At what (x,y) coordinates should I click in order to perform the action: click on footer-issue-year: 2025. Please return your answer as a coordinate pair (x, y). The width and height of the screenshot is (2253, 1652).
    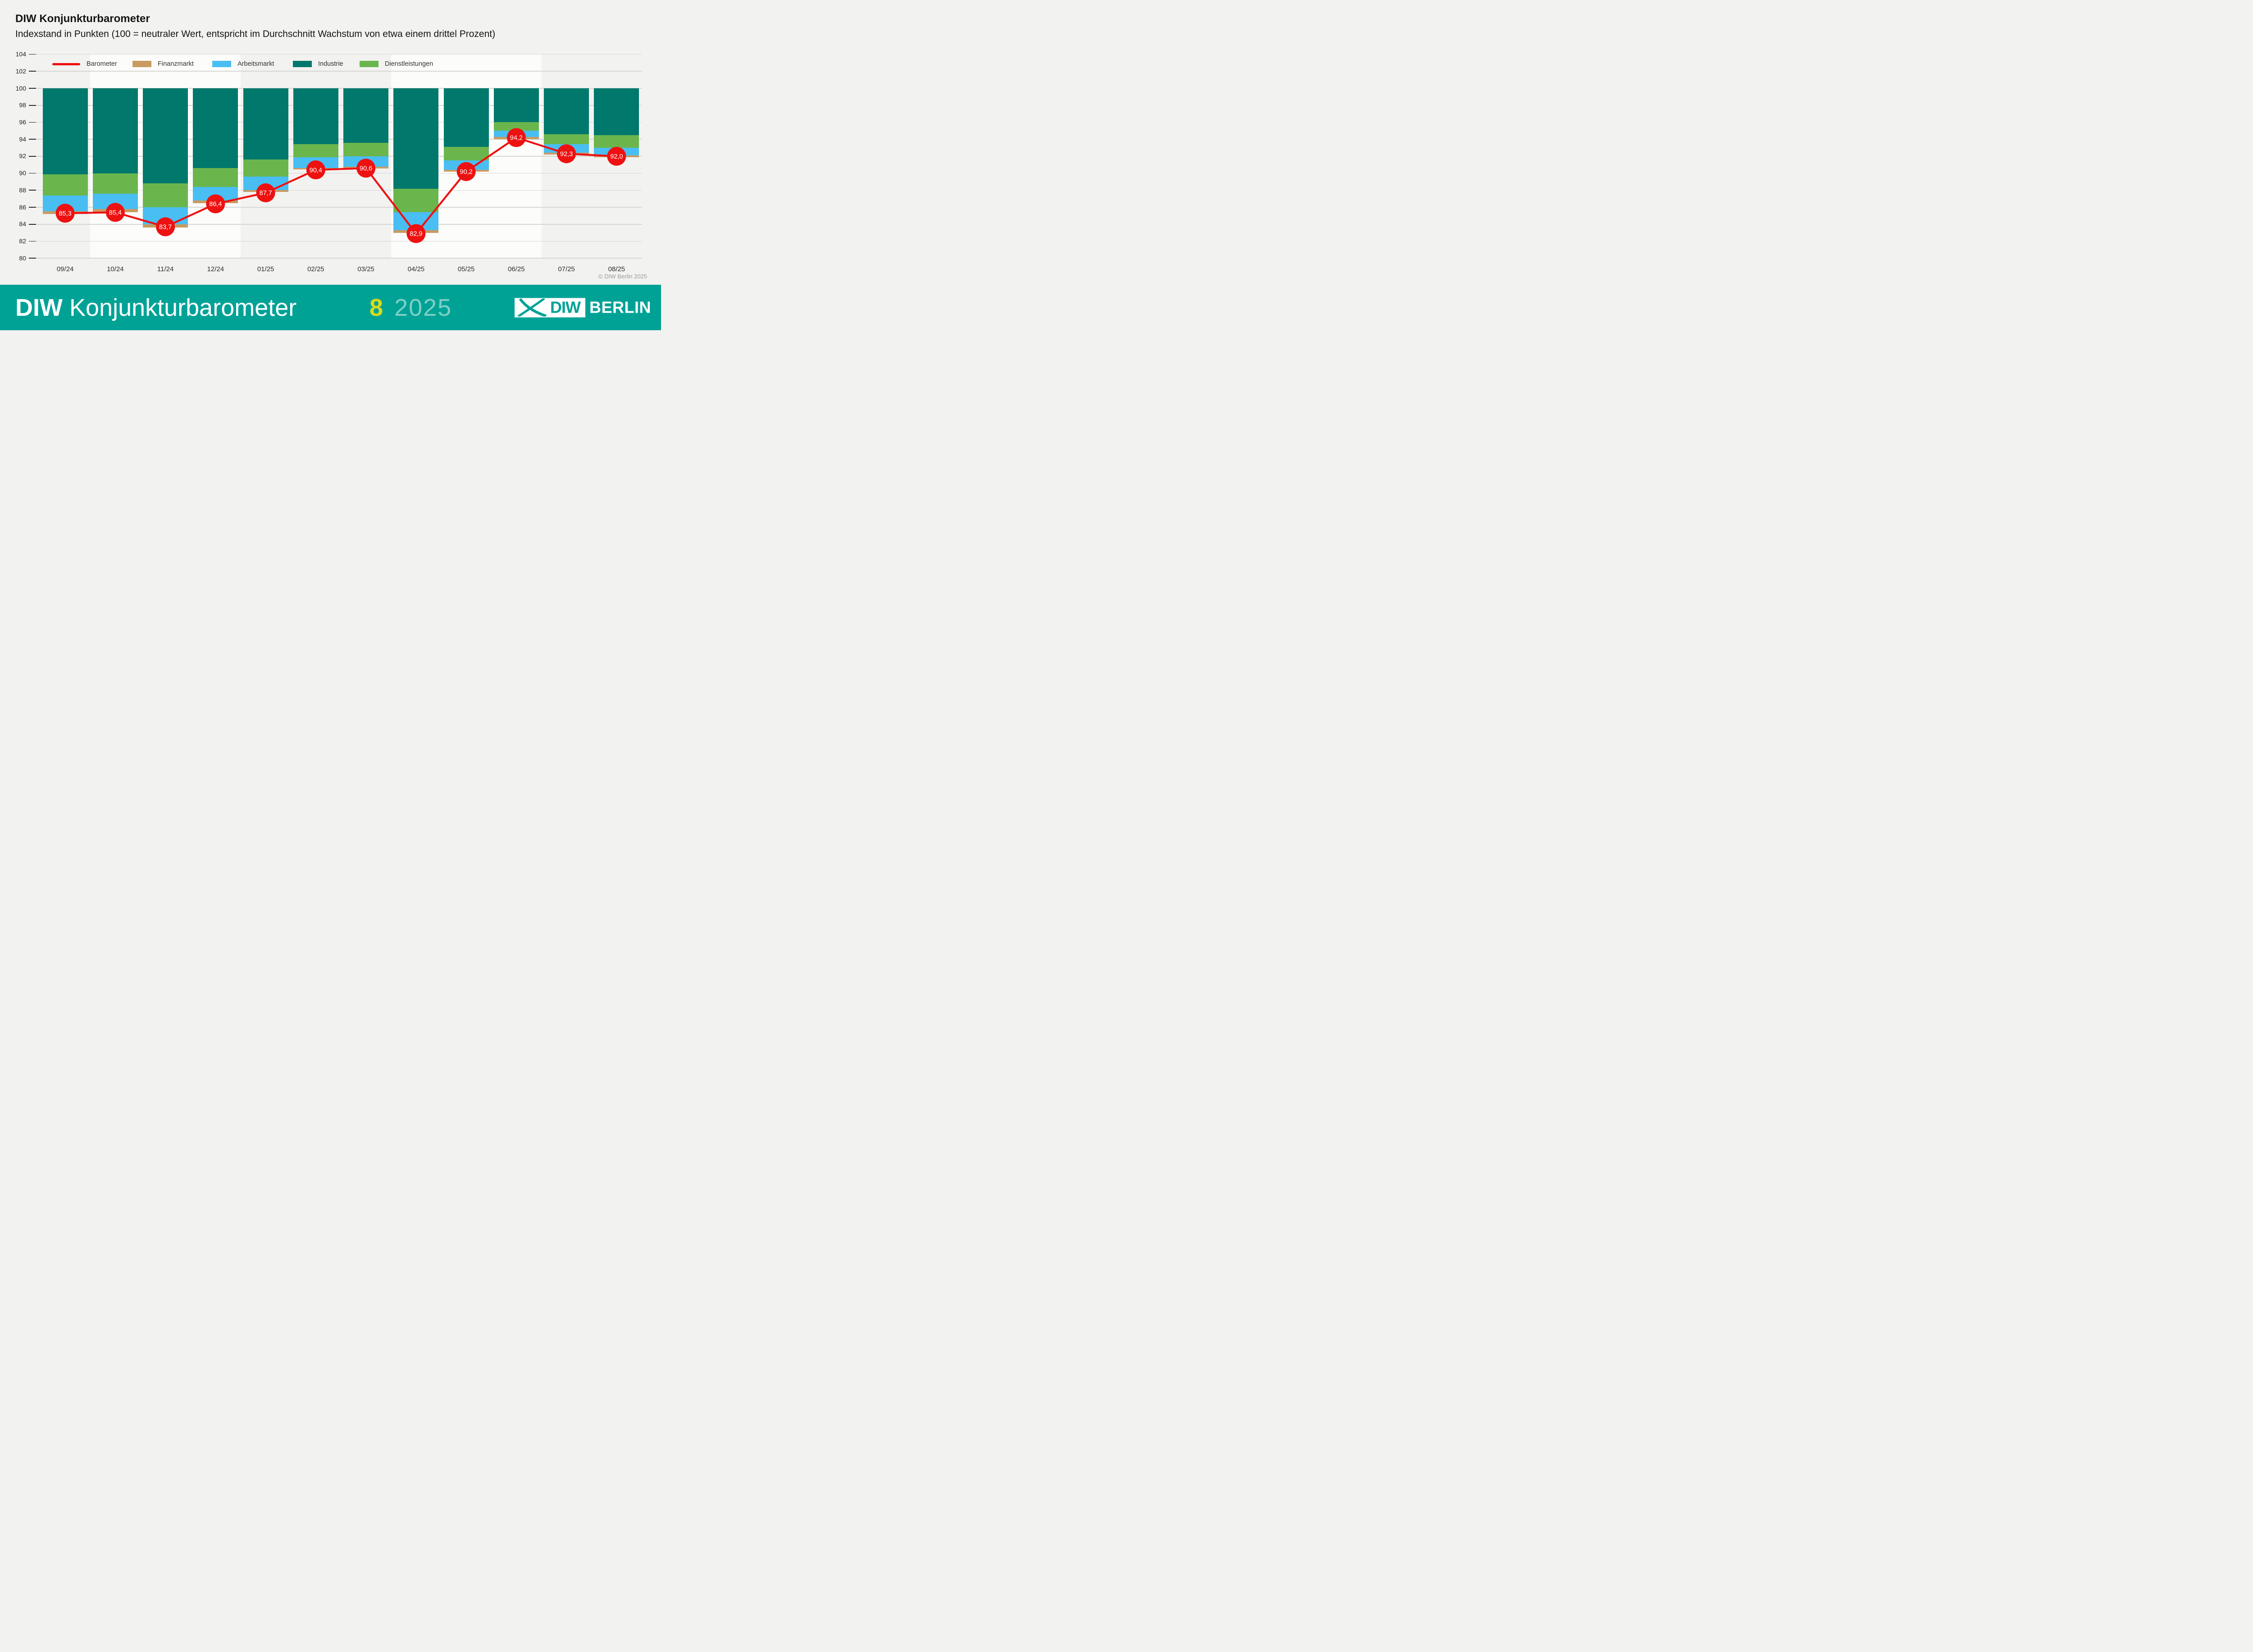
    Looking at the image, I should click on (423, 308).